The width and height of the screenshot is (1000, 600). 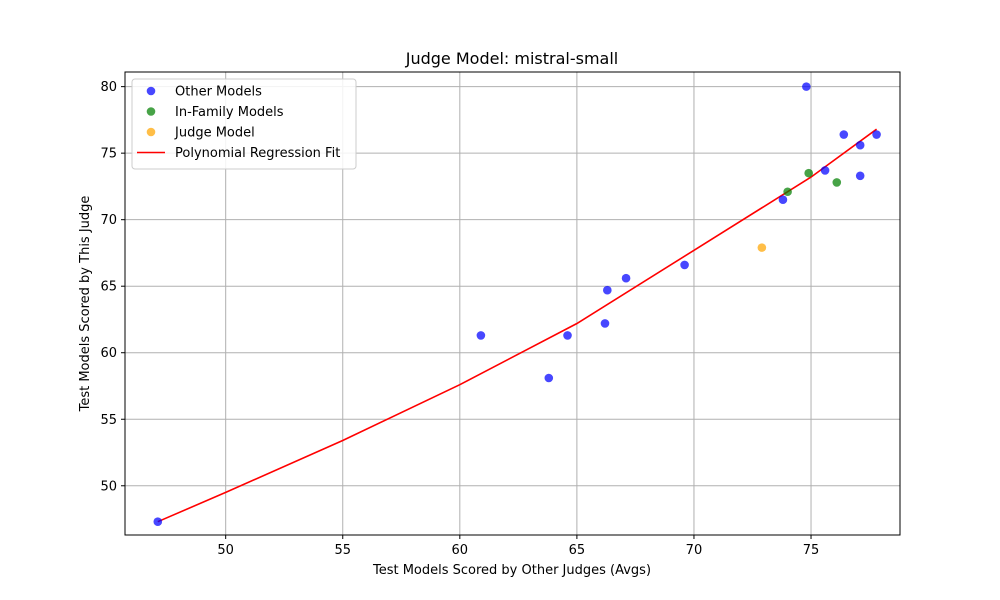 What do you see at coordinates (108, 220) in the screenshot?
I see `y-tick-label: 70` at bounding box center [108, 220].